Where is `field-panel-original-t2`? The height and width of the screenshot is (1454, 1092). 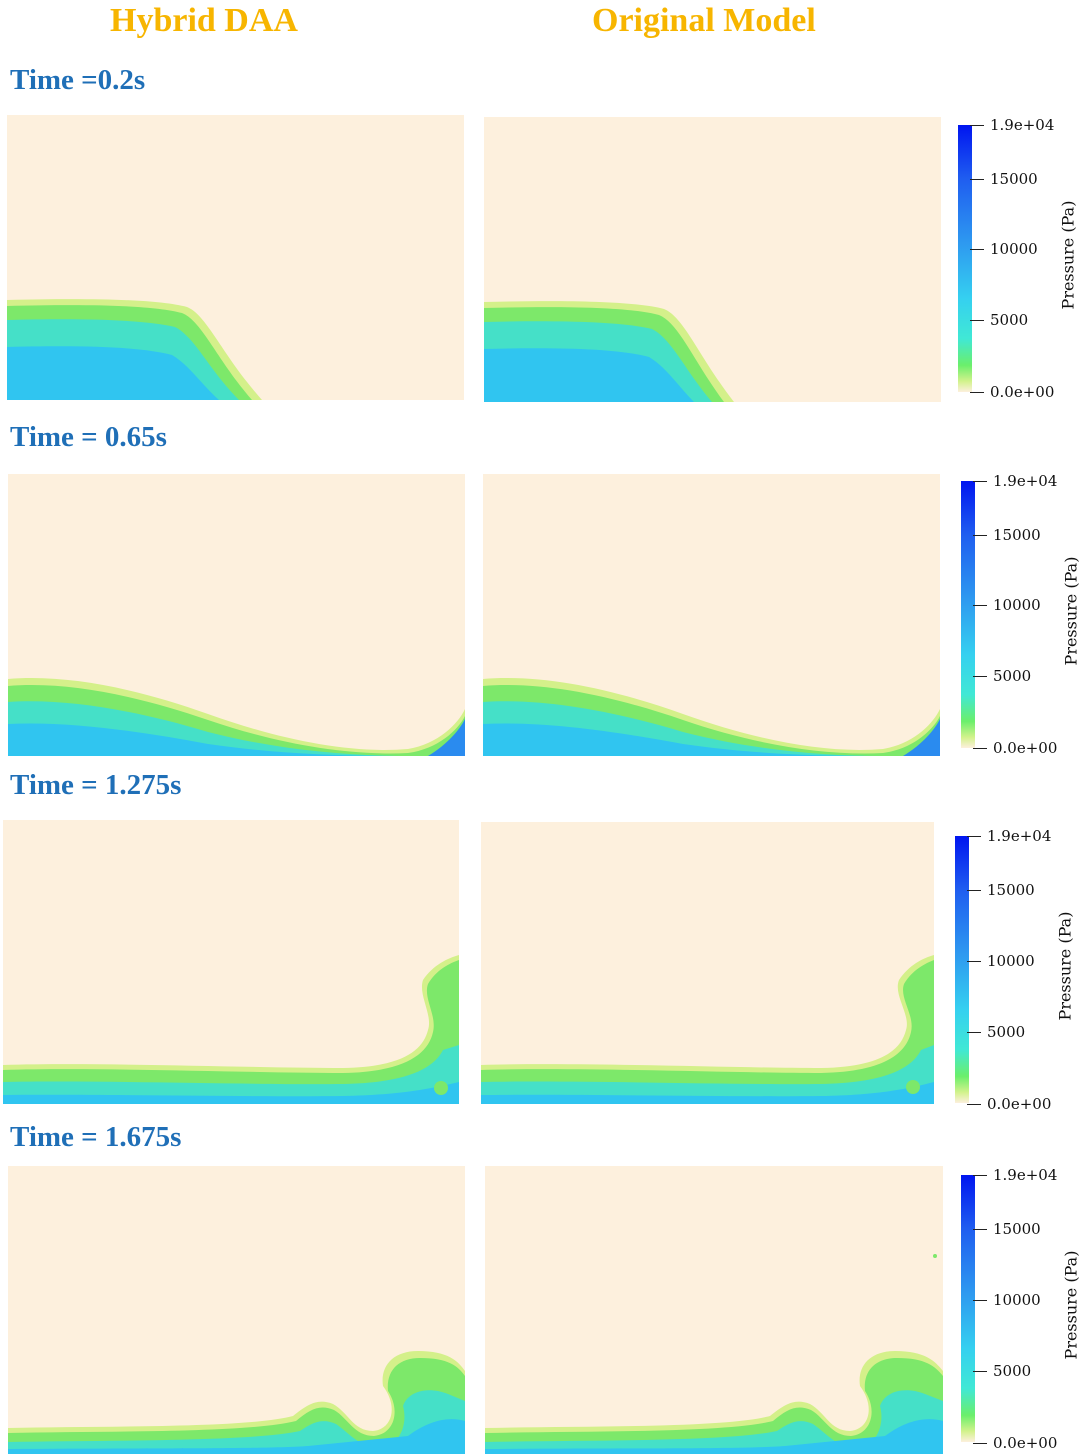
field-panel-original-t2 is located at coordinates (711, 615).